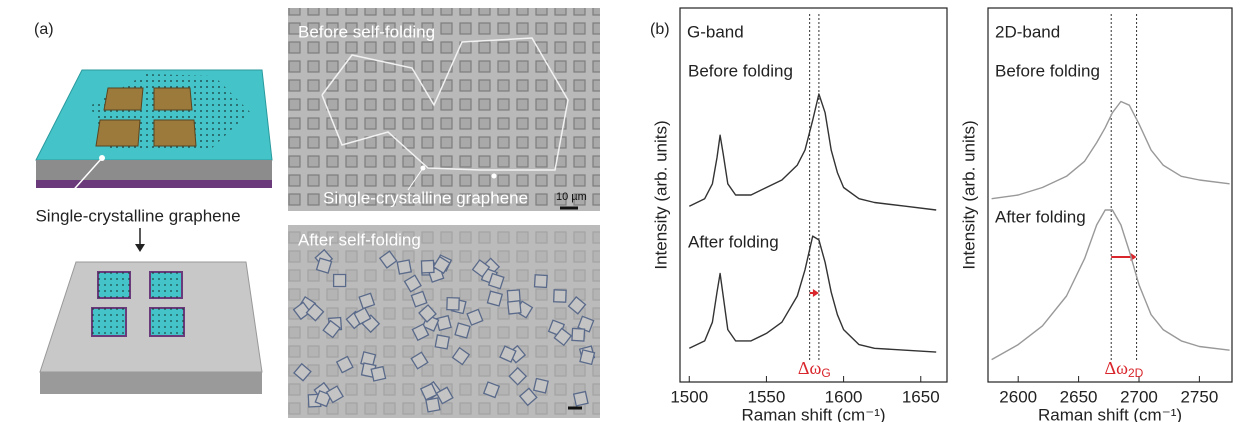 This screenshot has height=422, width=1244. What do you see at coordinates (815, 293) in the screenshot?
I see `shift-arrow-head` at bounding box center [815, 293].